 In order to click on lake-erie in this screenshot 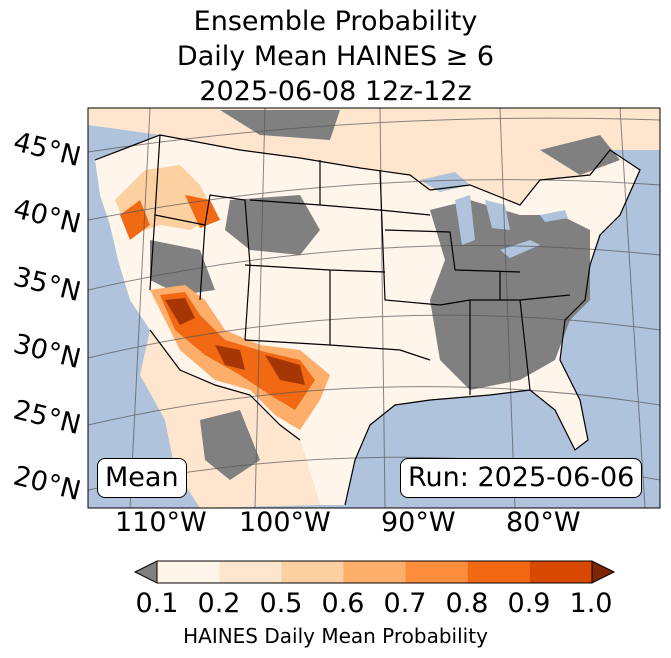, I will do `click(520, 249)`.